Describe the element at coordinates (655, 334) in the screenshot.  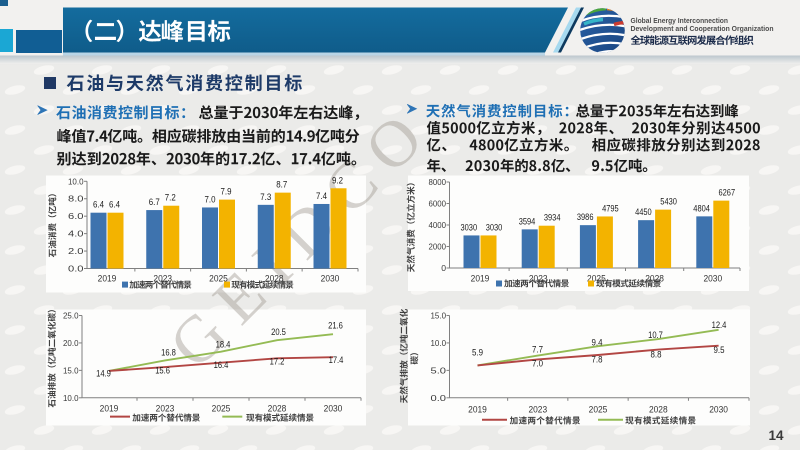
I see `svg-text: 10.7` at that location.